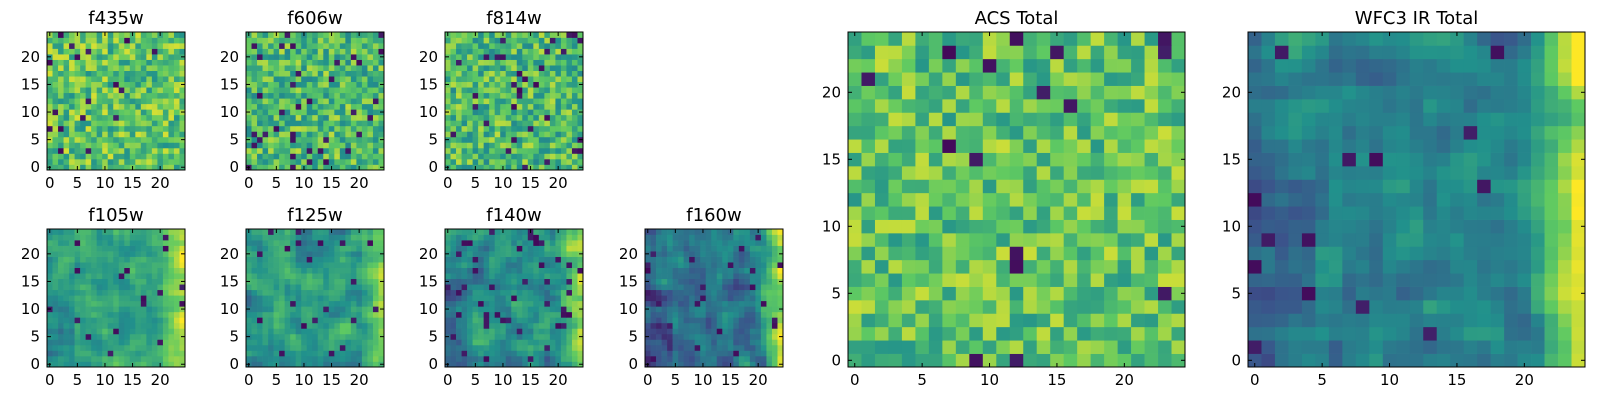  I want to click on x-tick-label: 20, so click(359, 380).